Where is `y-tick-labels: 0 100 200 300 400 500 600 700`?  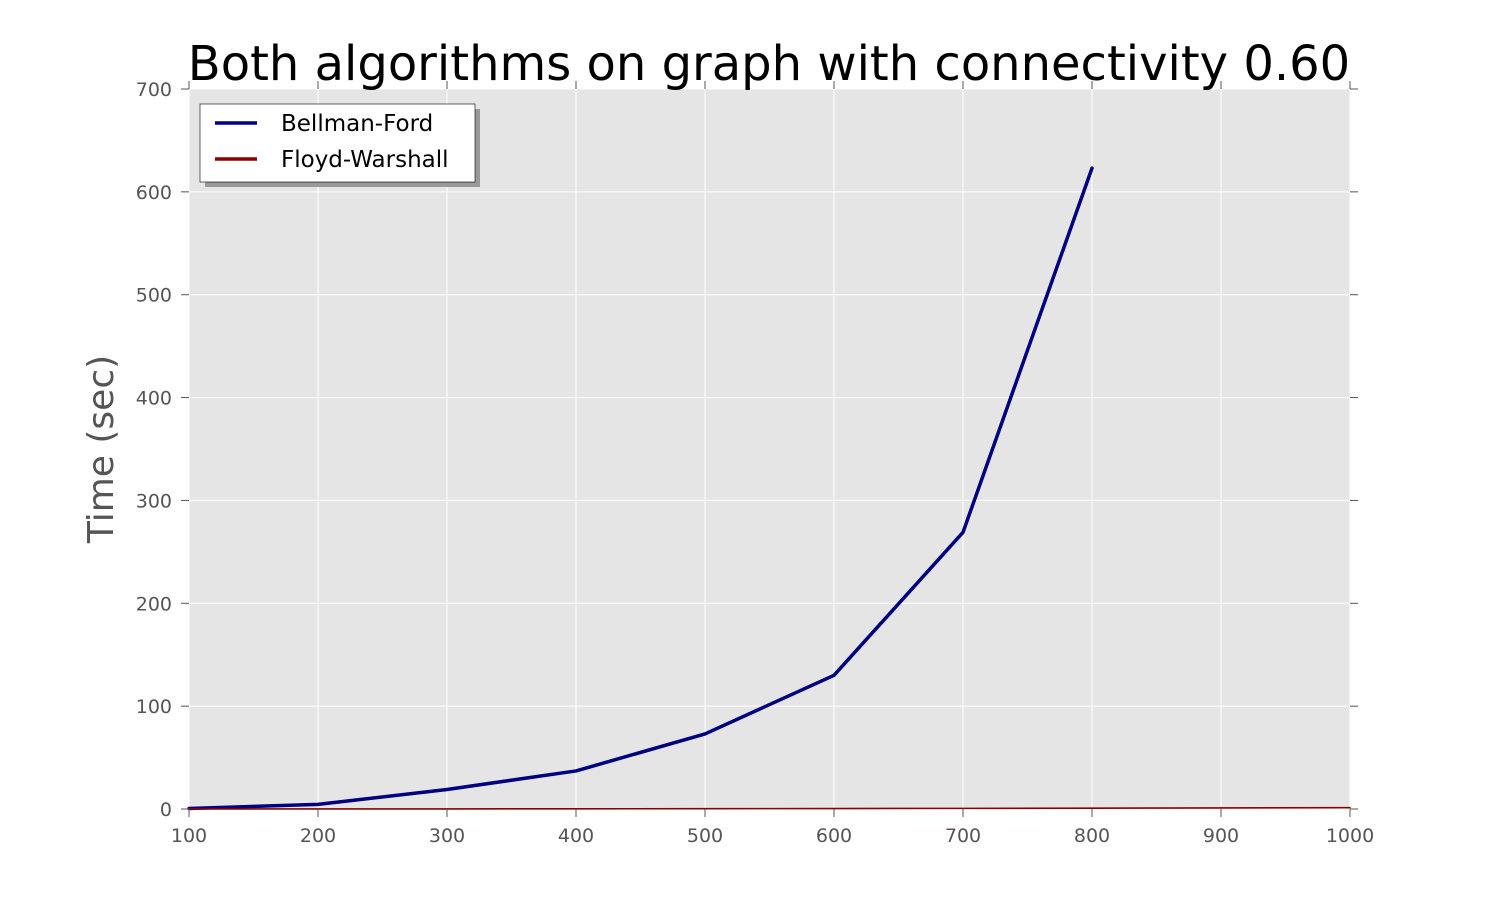
y-tick-labels: 0 100 200 300 400 500 600 700 is located at coordinates (154, 450).